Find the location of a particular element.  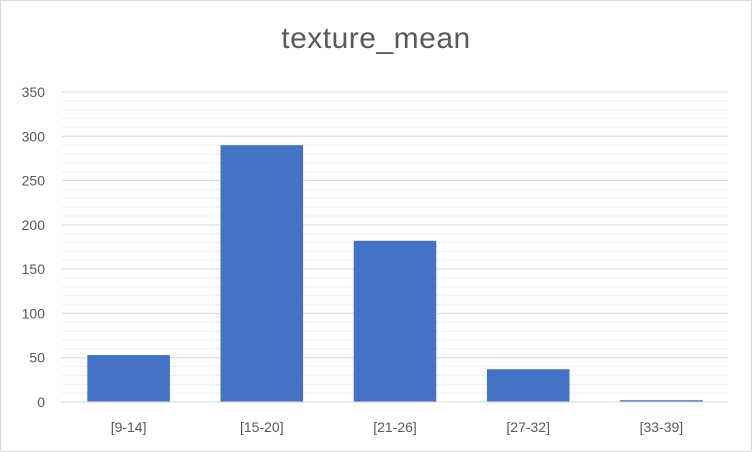

x-tick-label: [21-26] is located at coordinates (395, 427).